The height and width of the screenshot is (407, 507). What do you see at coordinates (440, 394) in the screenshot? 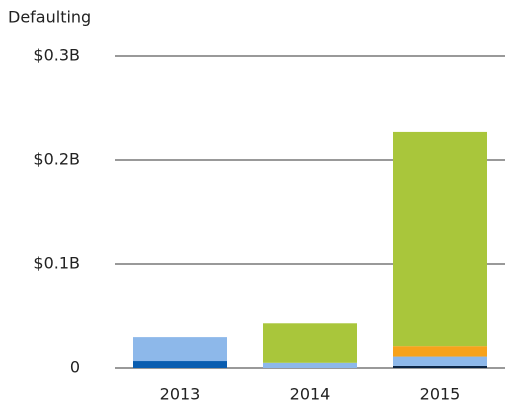
I see `x-tick-label: 2015` at bounding box center [440, 394].